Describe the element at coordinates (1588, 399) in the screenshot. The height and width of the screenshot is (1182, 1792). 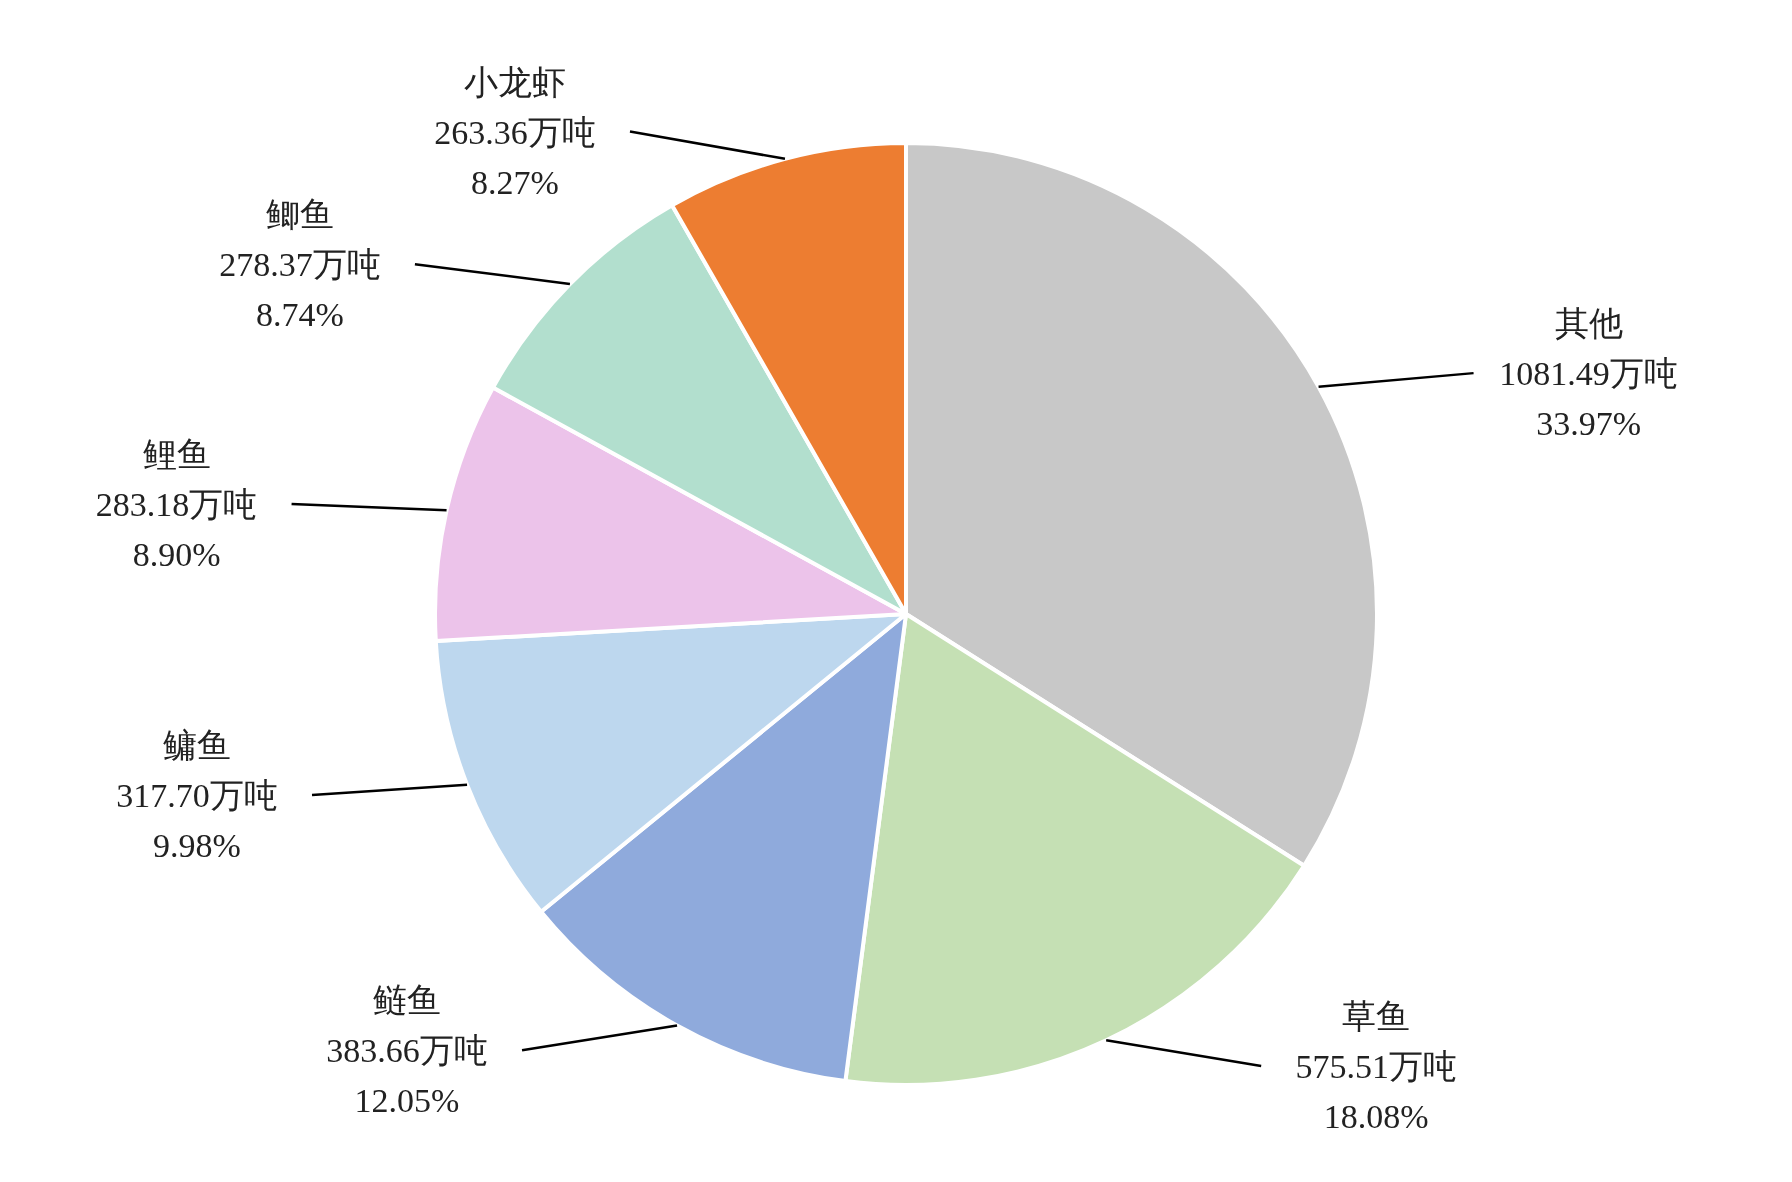
I see `data-label: 1081.49万吨 33.97%` at that location.